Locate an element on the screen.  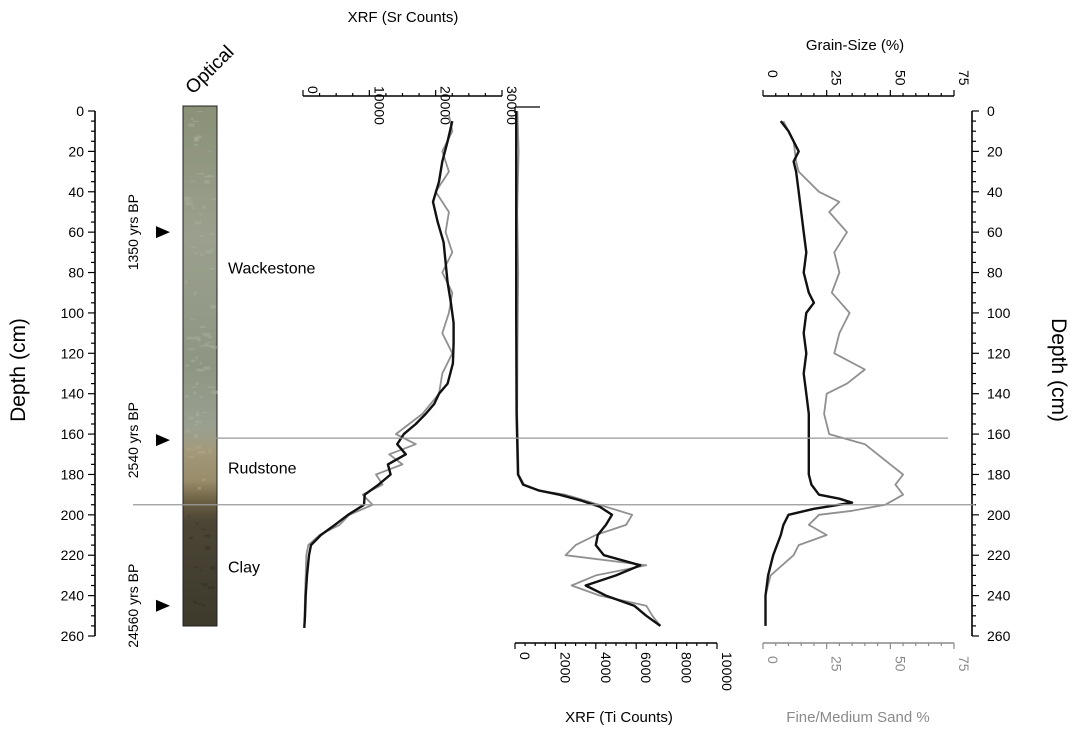
grain-top-tick-label: 75 is located at coordinates (964, 78).